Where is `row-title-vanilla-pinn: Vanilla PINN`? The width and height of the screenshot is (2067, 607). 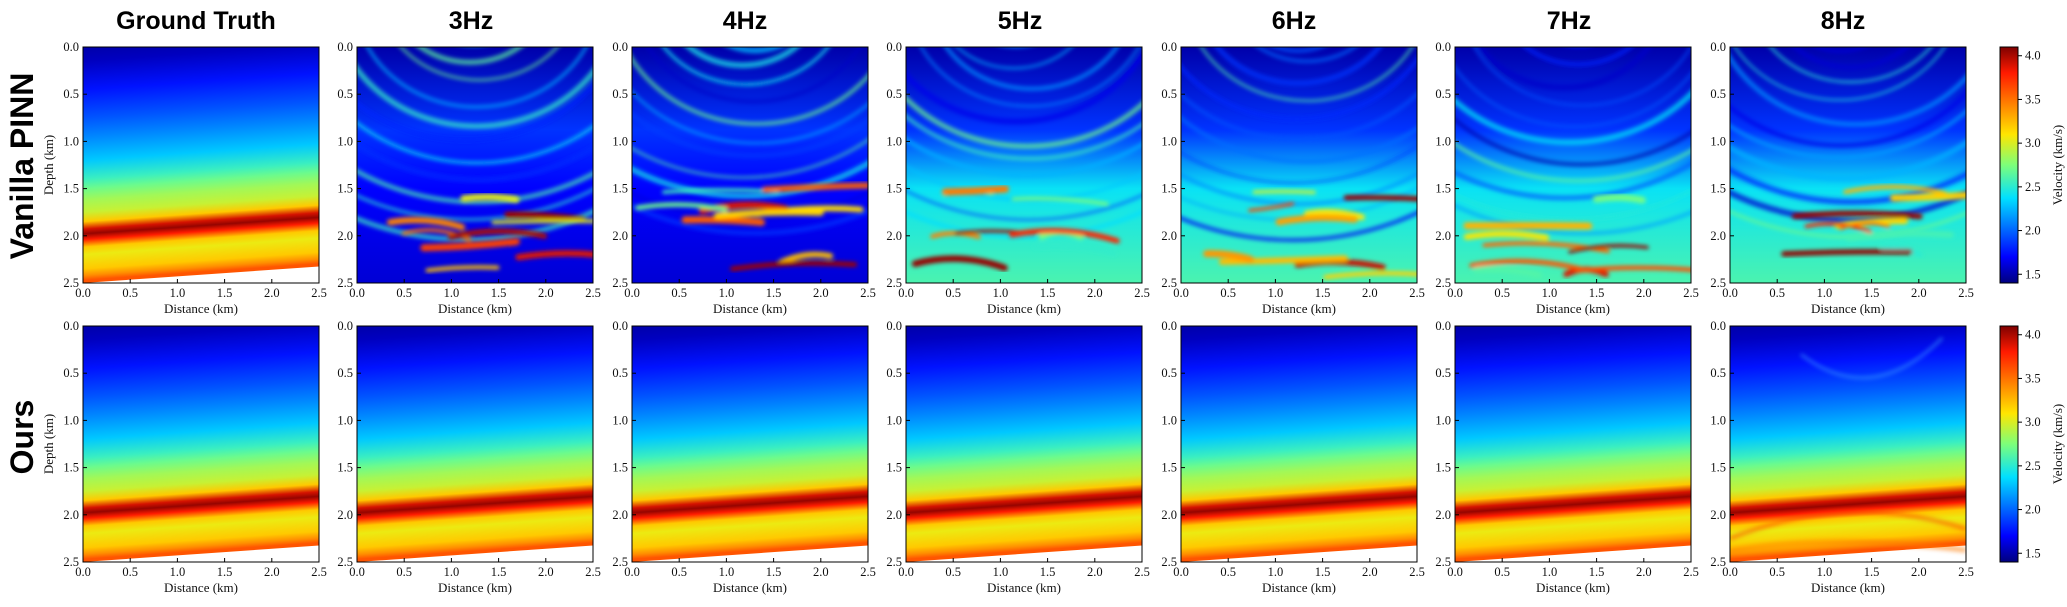
row-title-vanilla-pinn: Vanilla PINN is located at coordinates (22, 166).